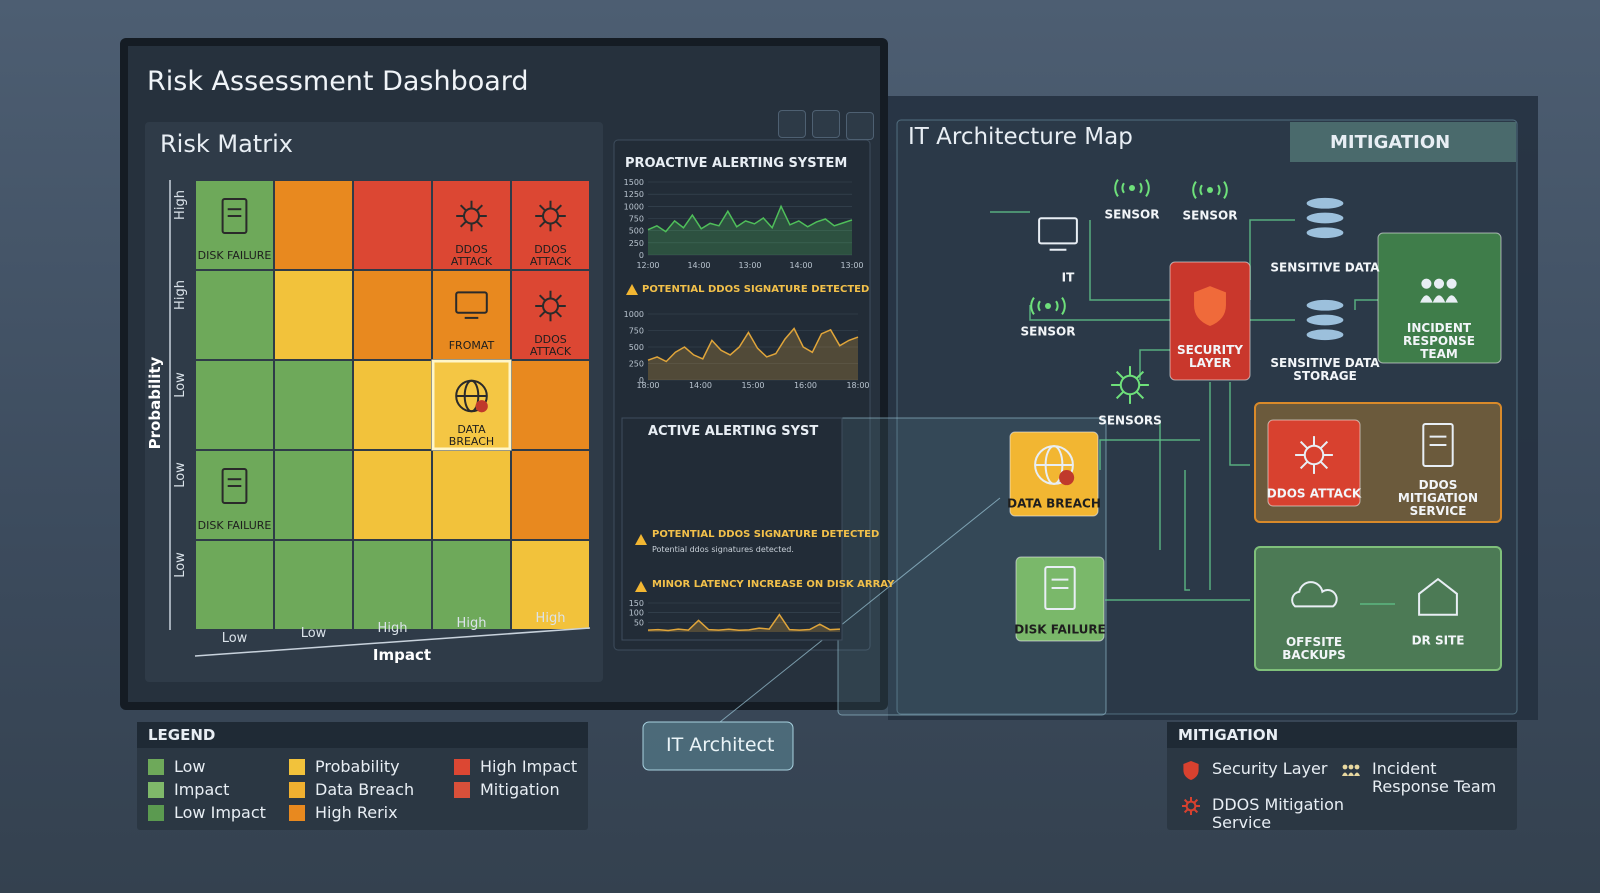 Image resolution: width=1600 pixels, height=893 pixels. What do you see at coordinates (1130, 385) in the screenshot?
I see `icon-chip` at bounding box center [1130, 385].